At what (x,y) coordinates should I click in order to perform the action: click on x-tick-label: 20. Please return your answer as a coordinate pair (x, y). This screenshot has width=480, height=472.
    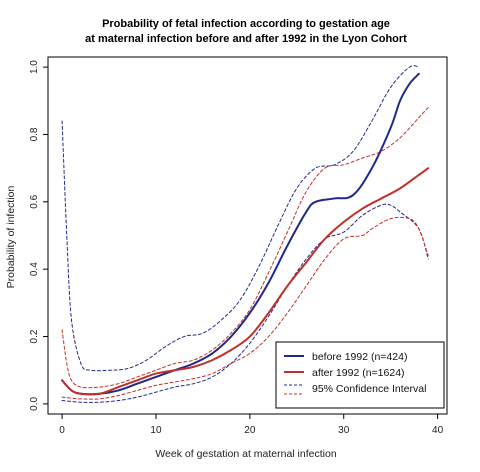
    Looking at the image, I should click on (250, 430).